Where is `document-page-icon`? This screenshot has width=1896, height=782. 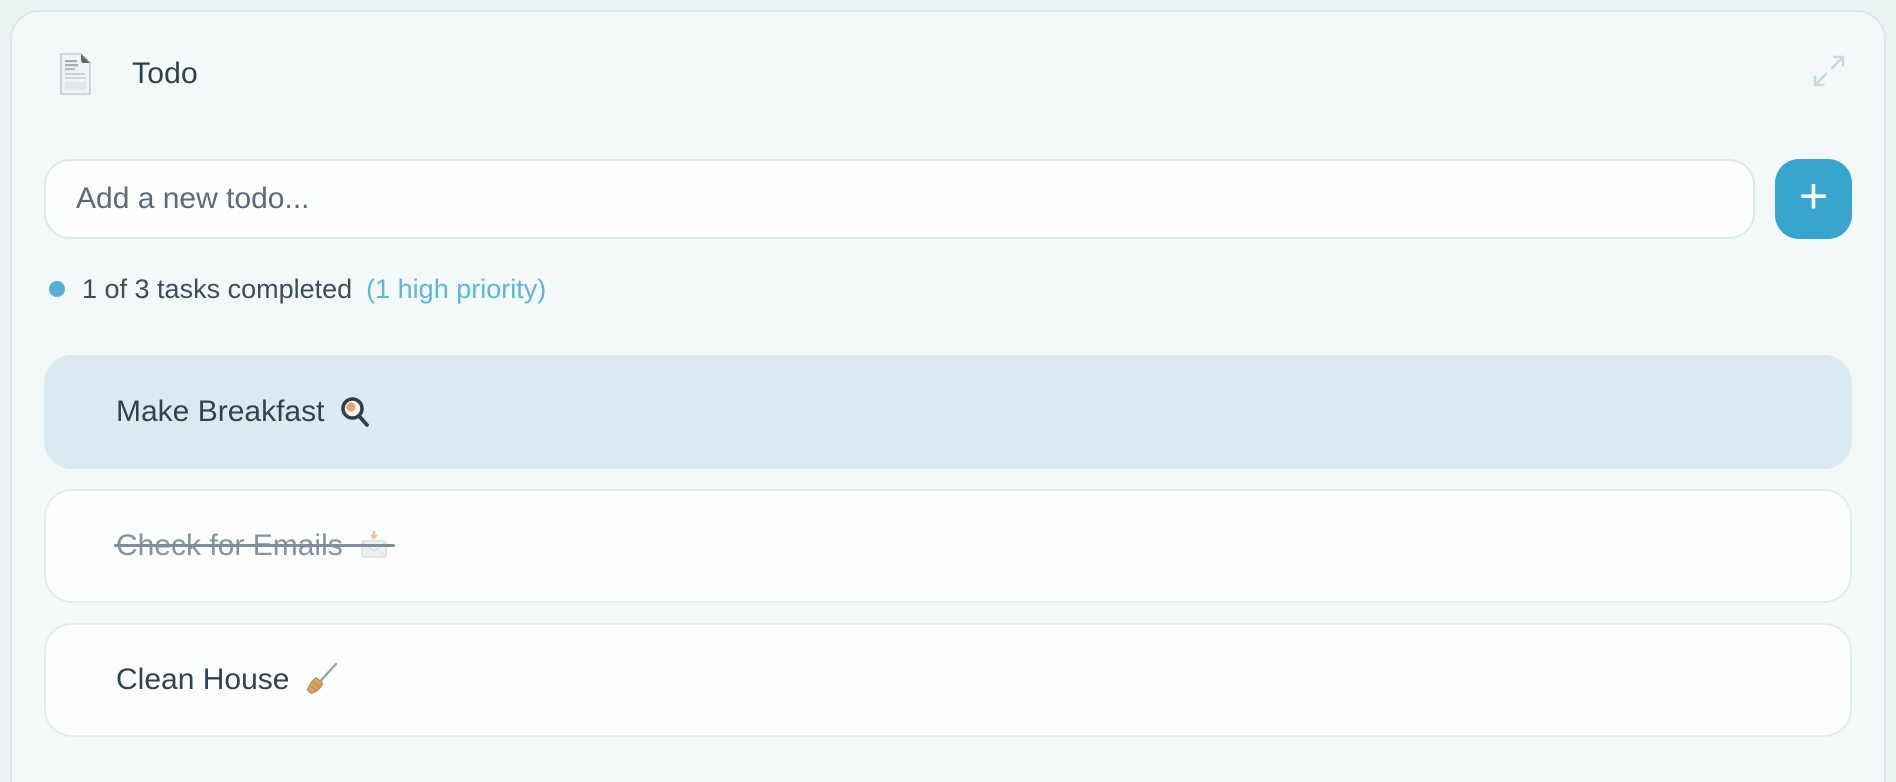 document-page-icon is located at coordinates (75, 74).